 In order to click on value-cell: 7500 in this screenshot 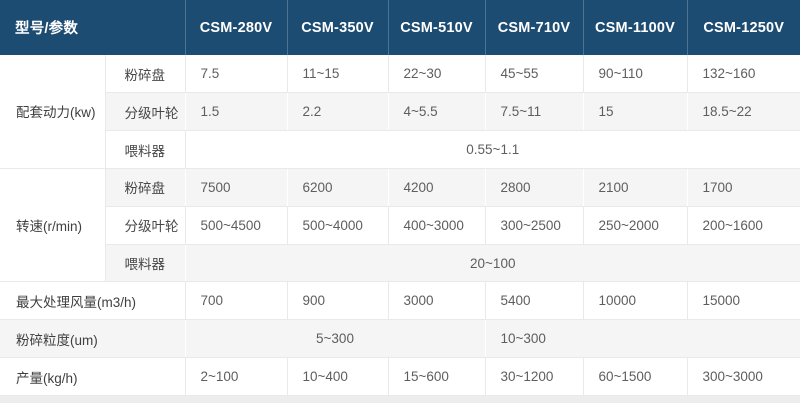, I will do `click(236, 187)`.